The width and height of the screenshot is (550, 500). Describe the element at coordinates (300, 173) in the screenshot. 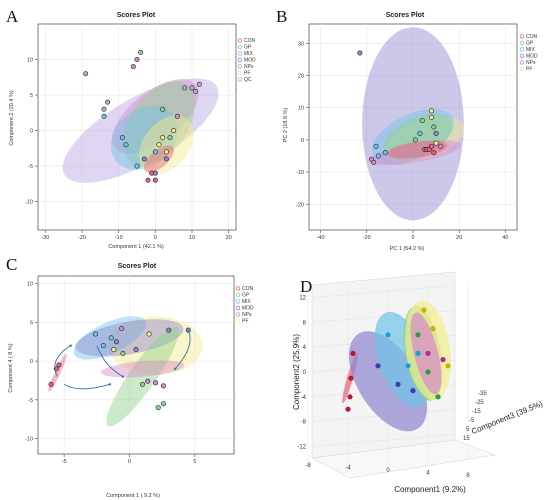

I see `y-tick-label: -10` at that location.